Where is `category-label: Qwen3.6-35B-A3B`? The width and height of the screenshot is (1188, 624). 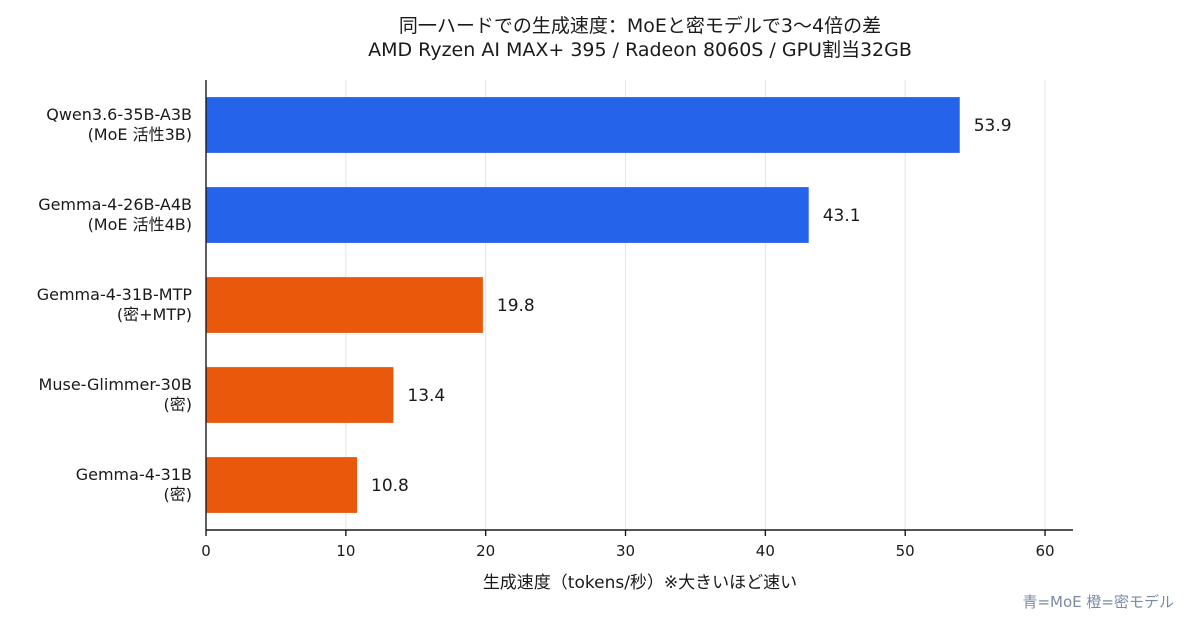 category-label: Qwen3.6-35B-A3B is located at coordinates (119, 114).